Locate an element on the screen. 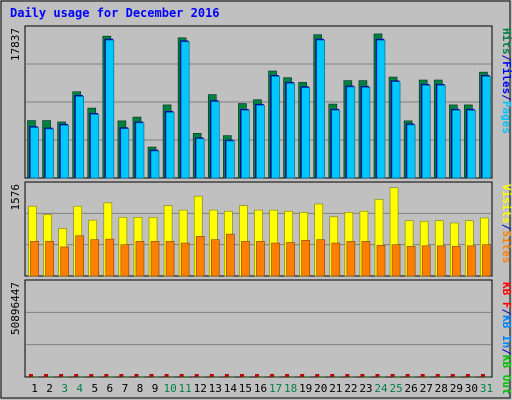 This screenshot has height=400, width=512. panel-legend: Visits/Sites is located at coordinates (506, 224).